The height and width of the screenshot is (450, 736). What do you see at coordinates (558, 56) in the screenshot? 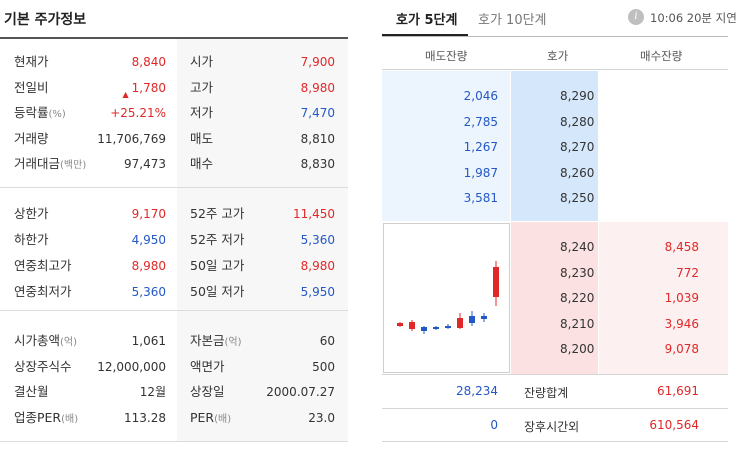
I see `header-price: 호가` at bounding box center [558, 56].